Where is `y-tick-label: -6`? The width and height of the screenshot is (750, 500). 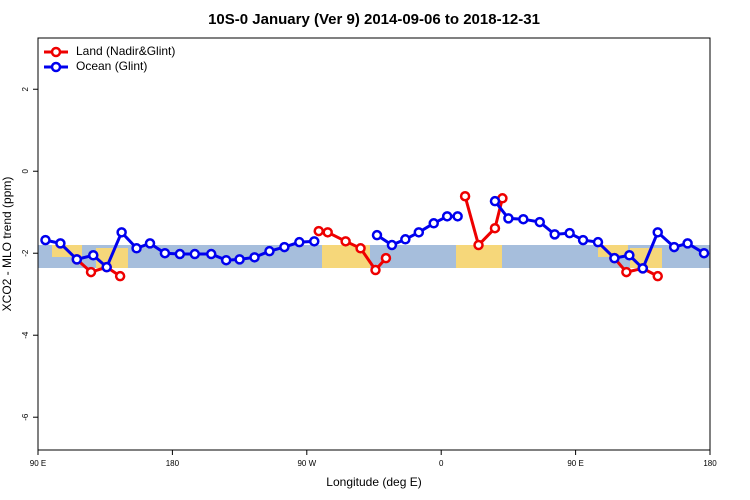 y-tick-label: -6 is located at coordinates (25, 417).